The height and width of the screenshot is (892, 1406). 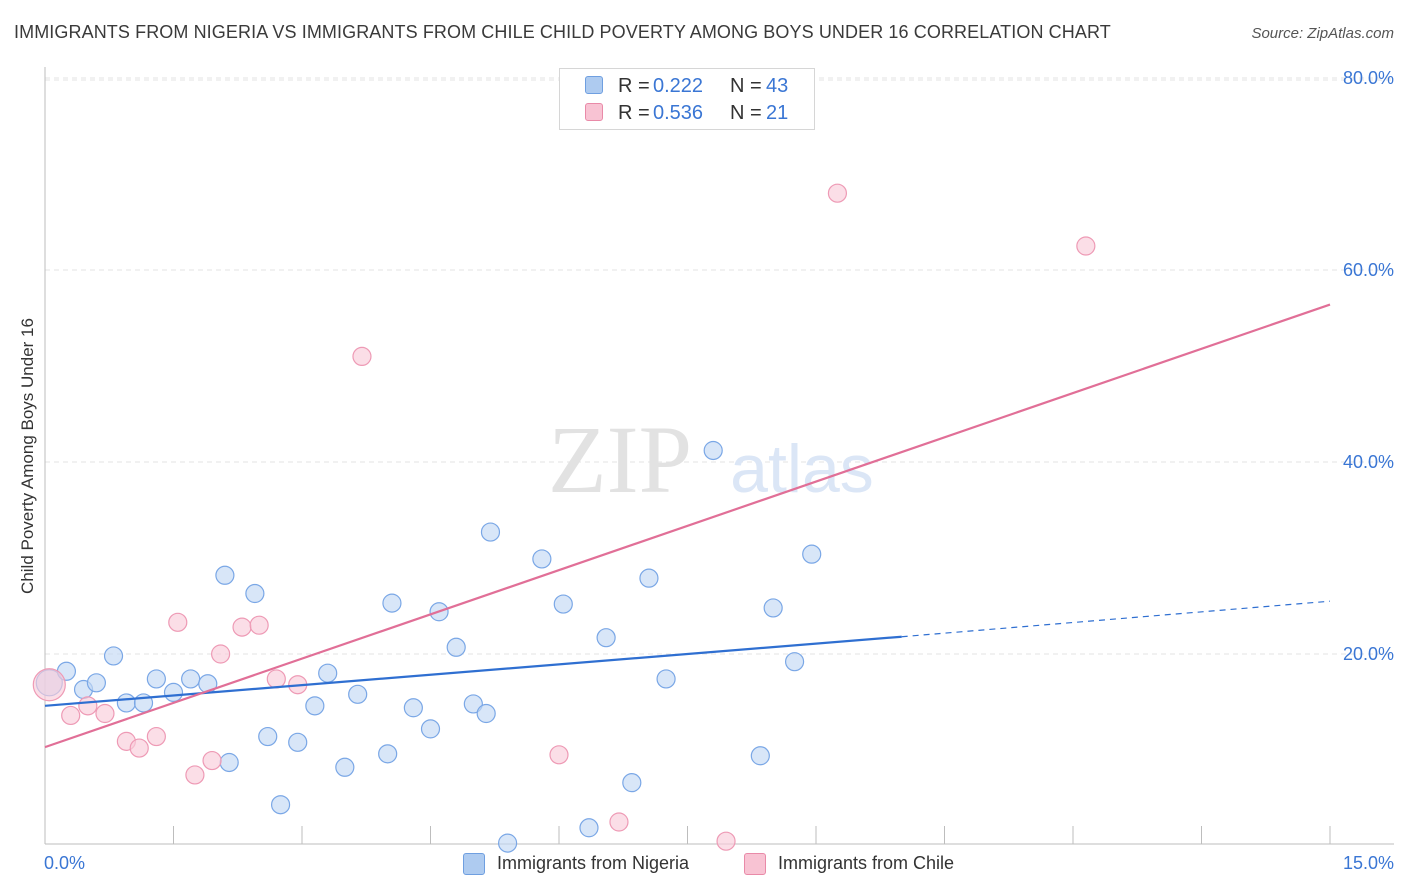 What do you see at coordinates (755, 864) in the screenshot?
I see `chile-legend-swatch-icon` at bounding box center [755, 864].